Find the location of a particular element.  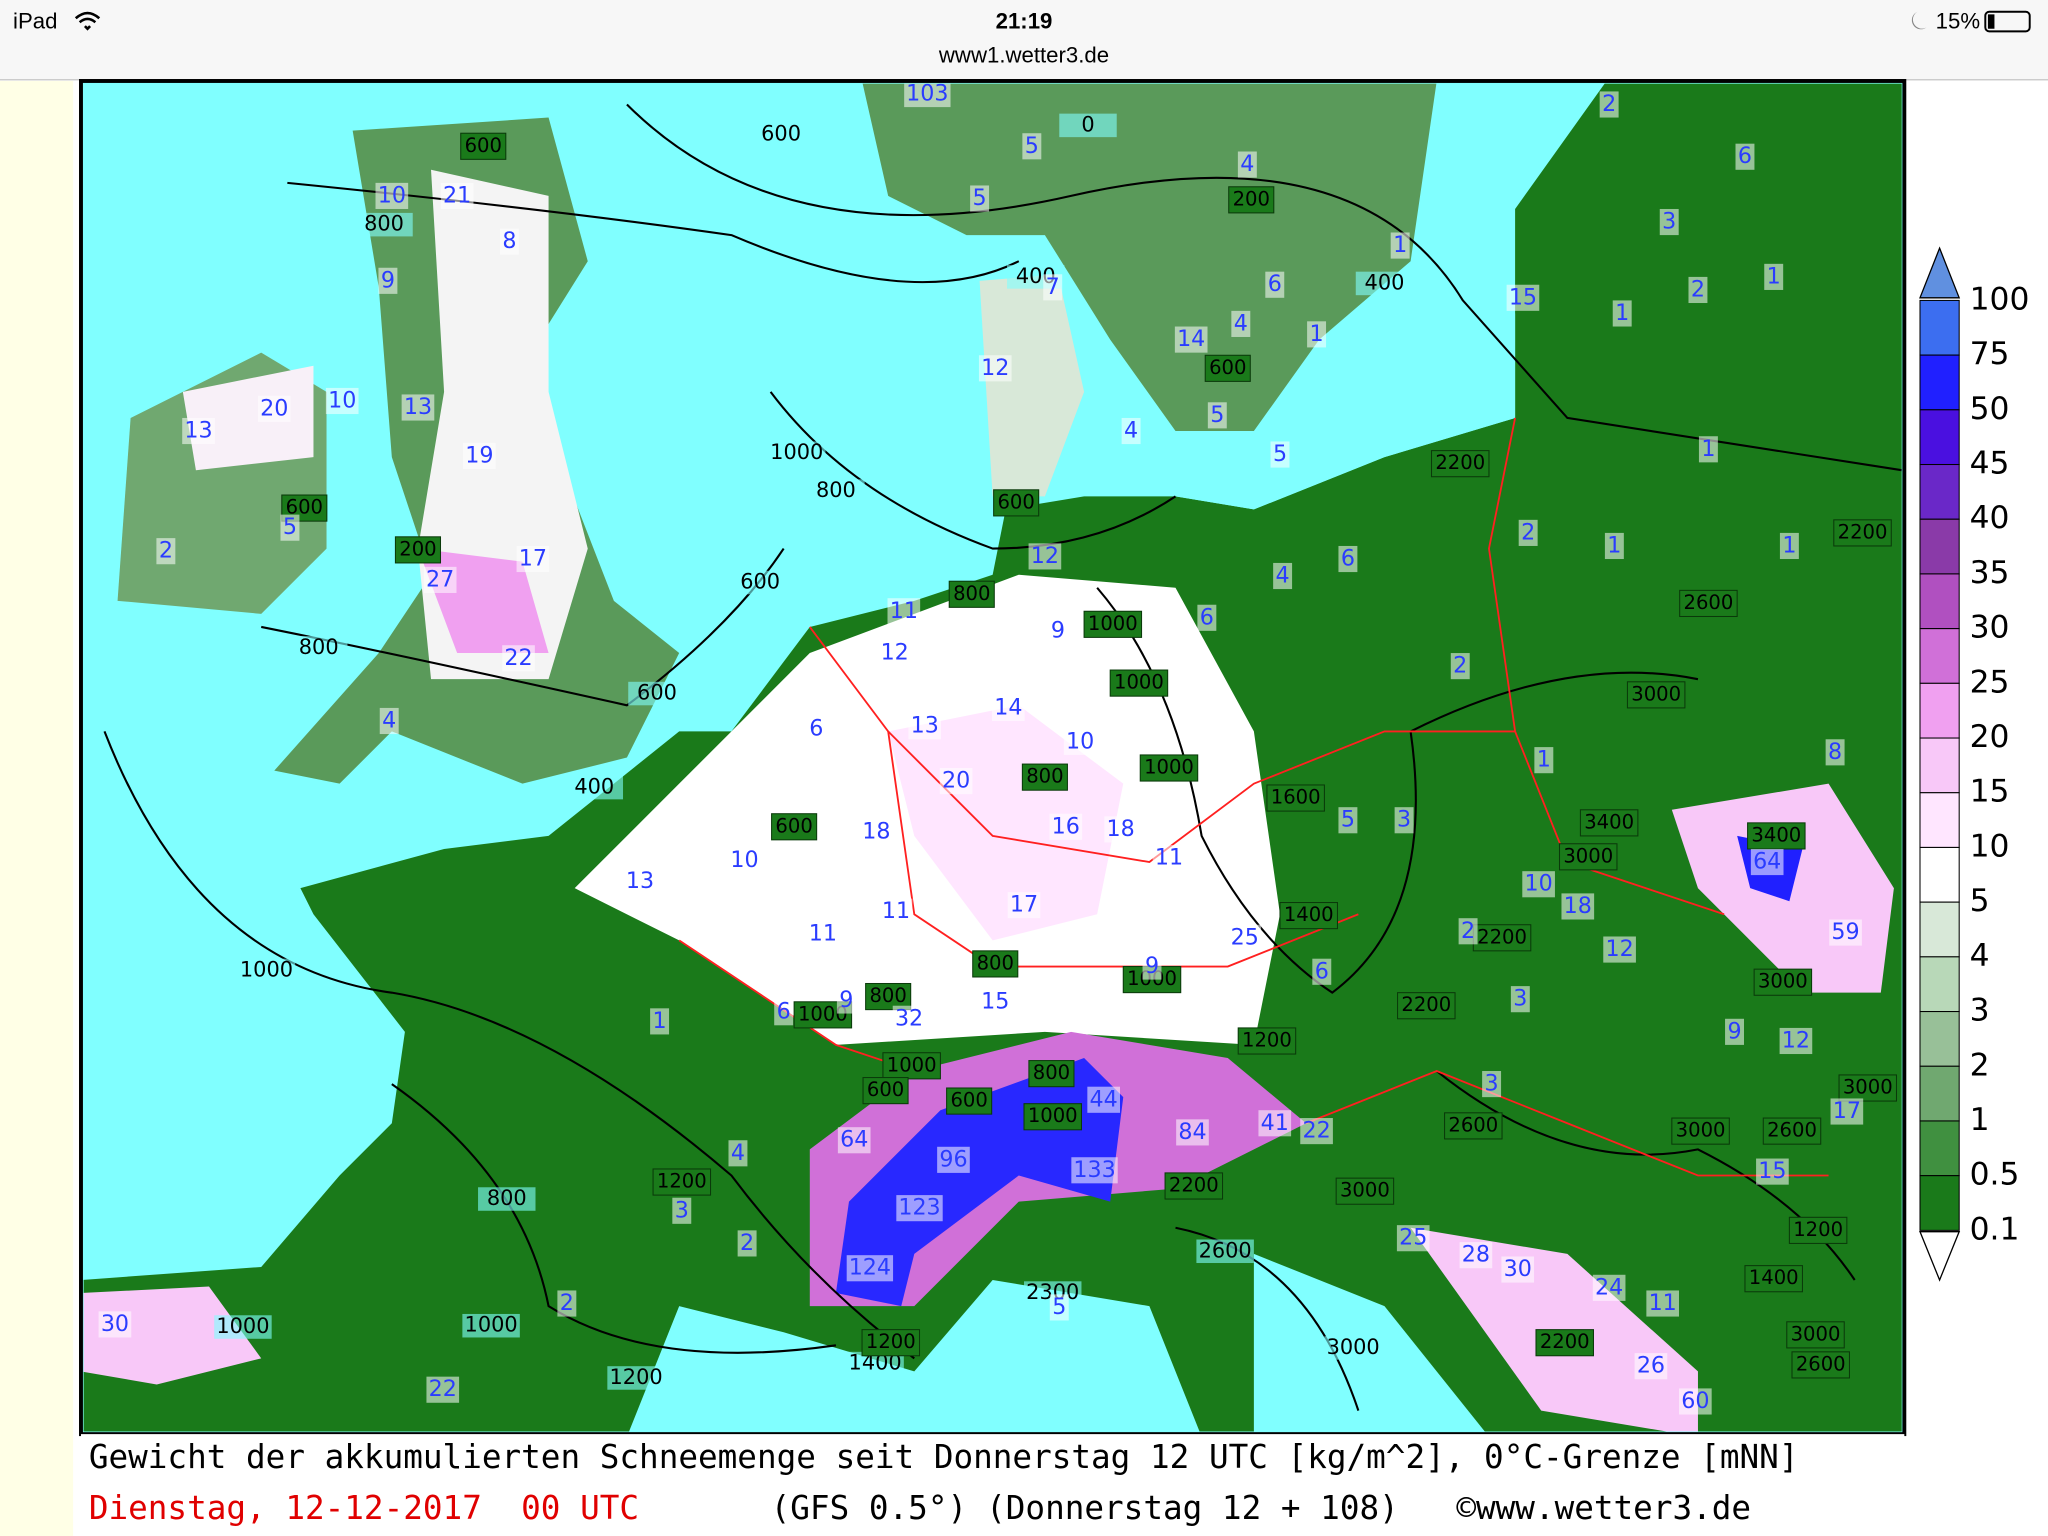

contour-label: 400 is located at coordinates (1385, 282).